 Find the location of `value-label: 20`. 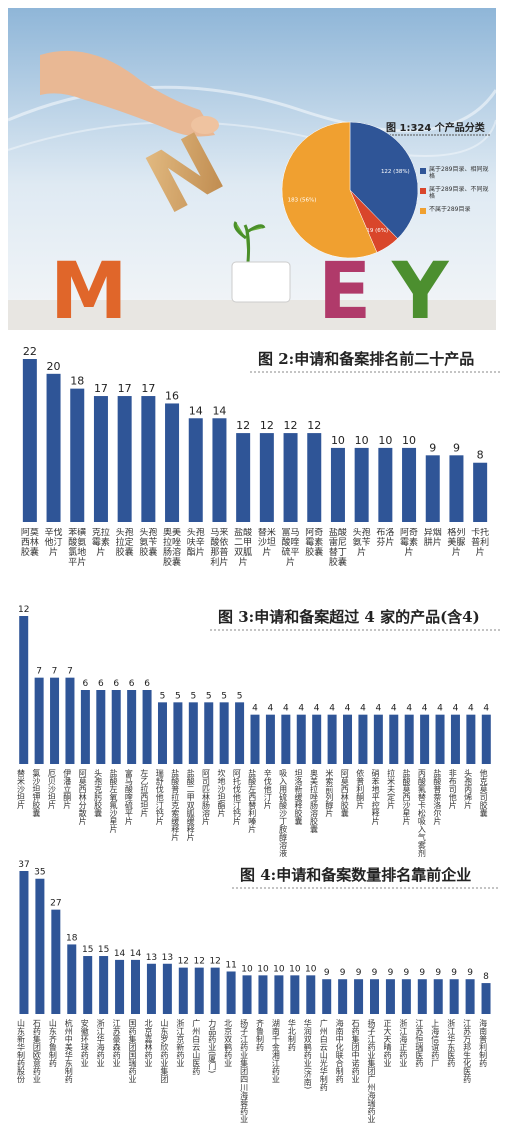

value-label: 20 is located at coordinates (54, 366).